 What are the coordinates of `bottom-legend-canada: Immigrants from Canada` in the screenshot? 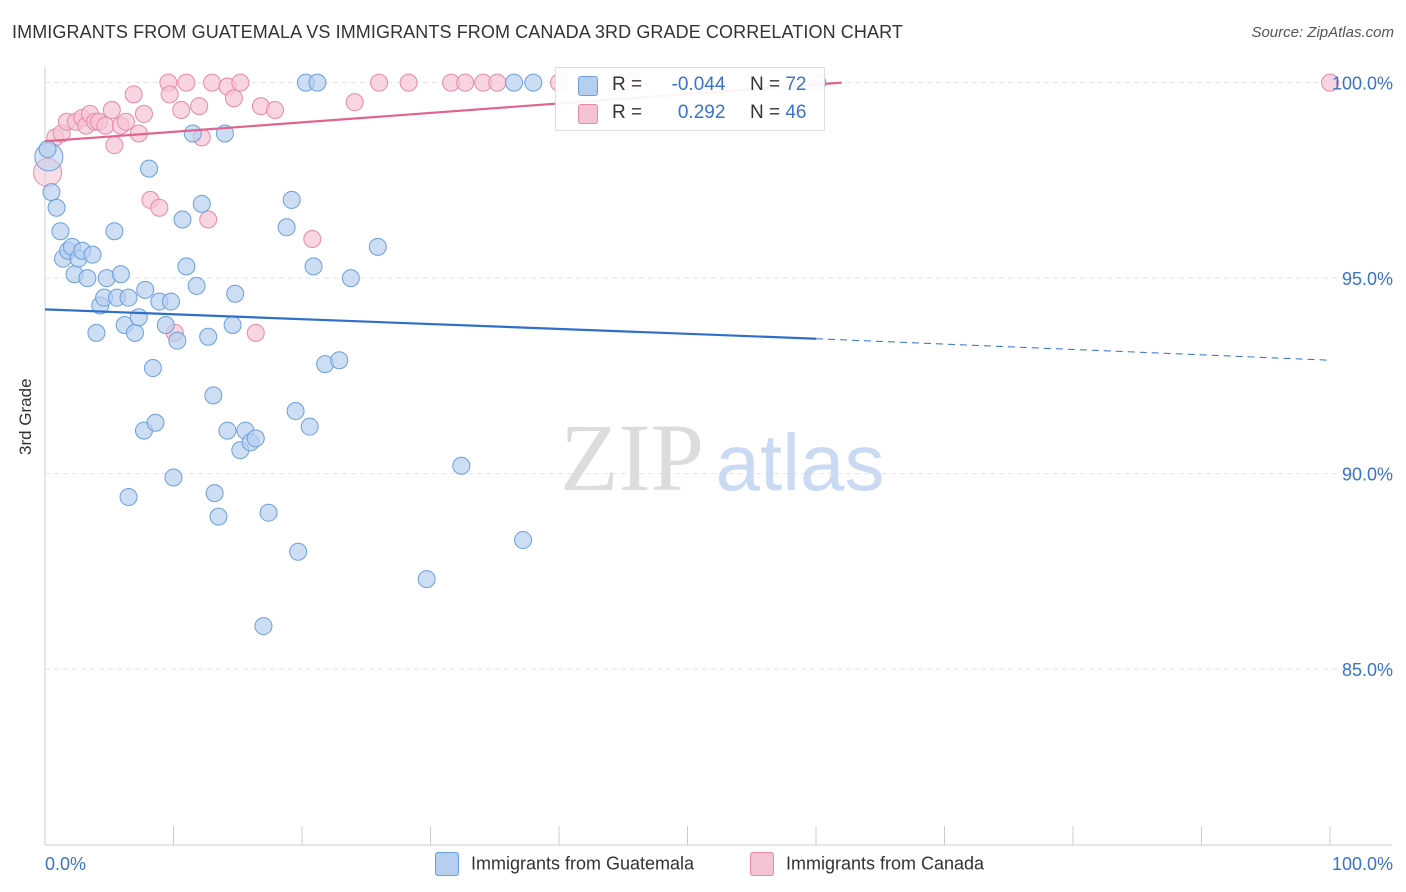 It's located at (867, 864).